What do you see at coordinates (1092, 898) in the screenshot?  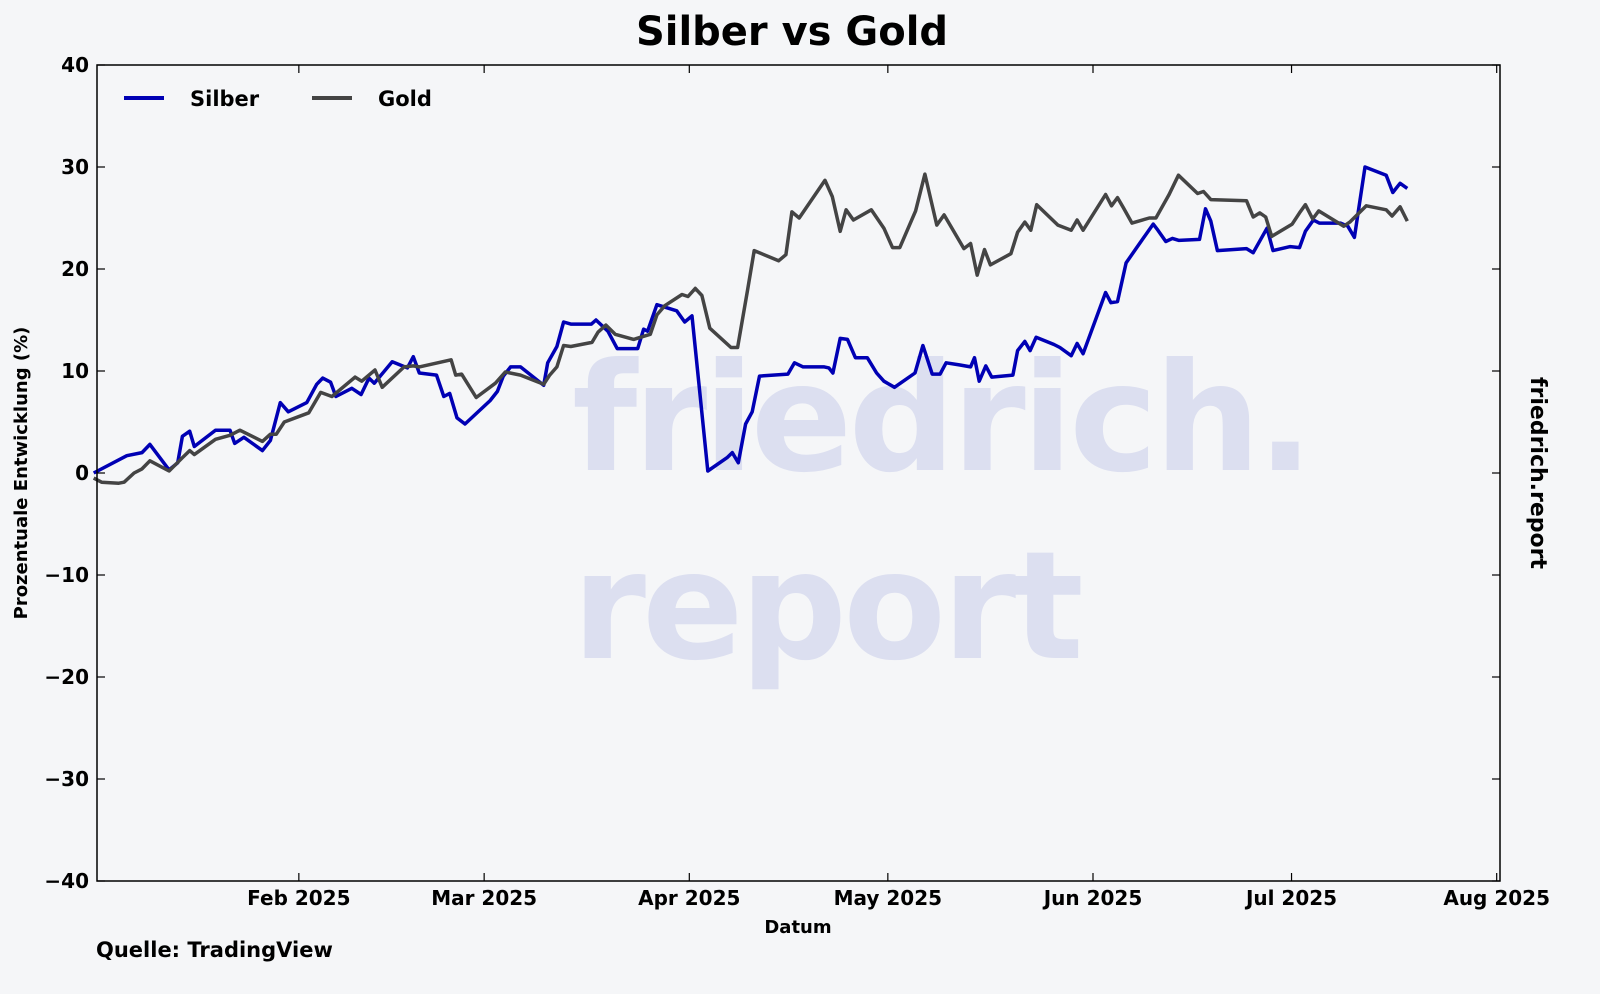 I see `x-tick-label: Jun 2025` at bounding box center [1092, 898].